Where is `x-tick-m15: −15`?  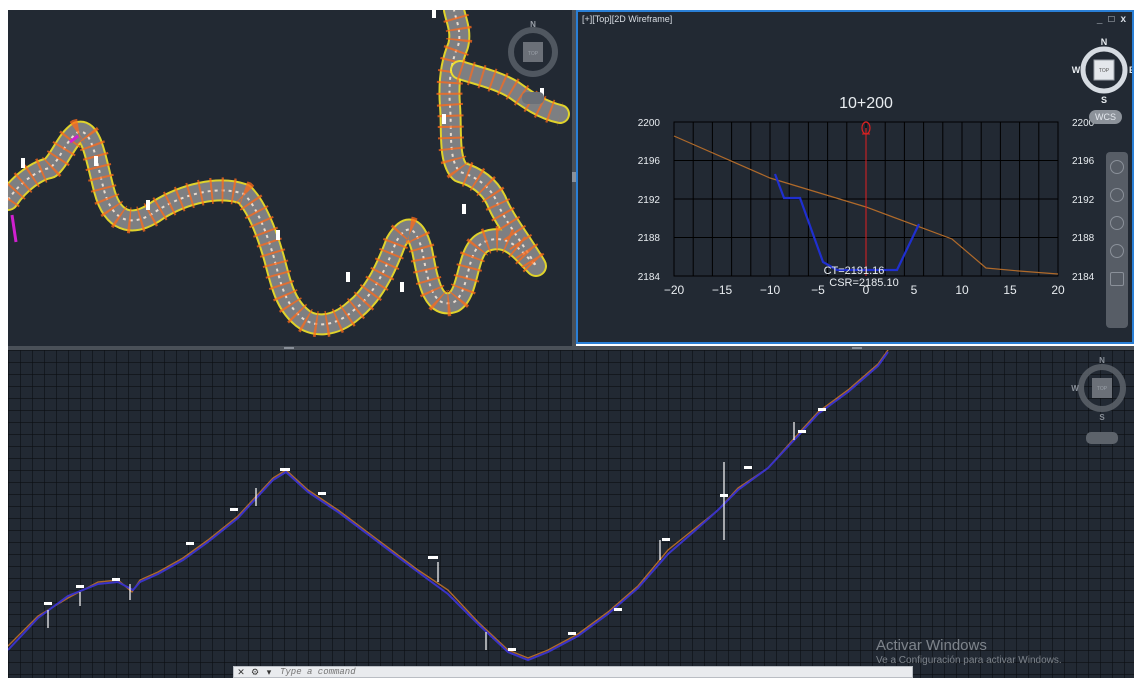
x-tick-m15: −15 is located at coordinates (722, 290).